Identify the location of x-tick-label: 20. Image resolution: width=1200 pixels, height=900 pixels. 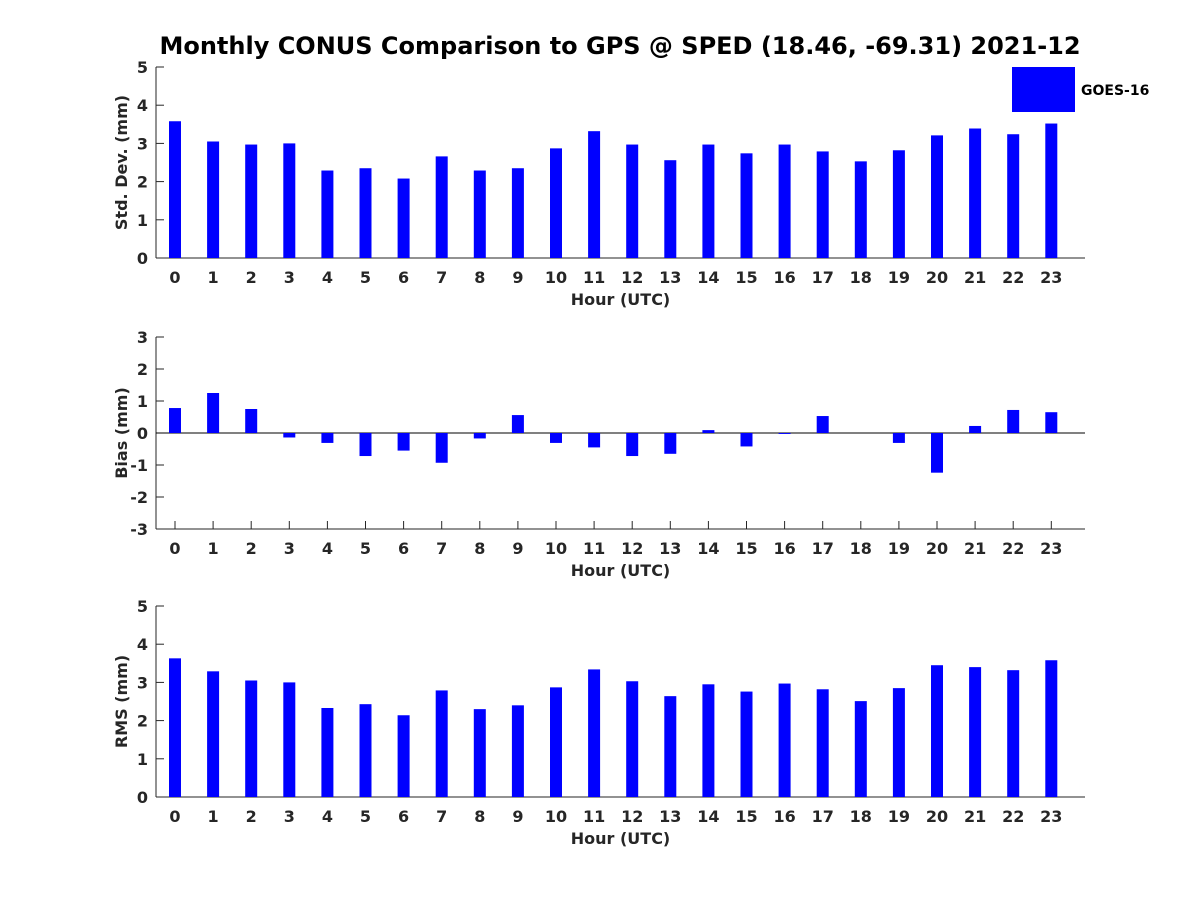
(937, 816).